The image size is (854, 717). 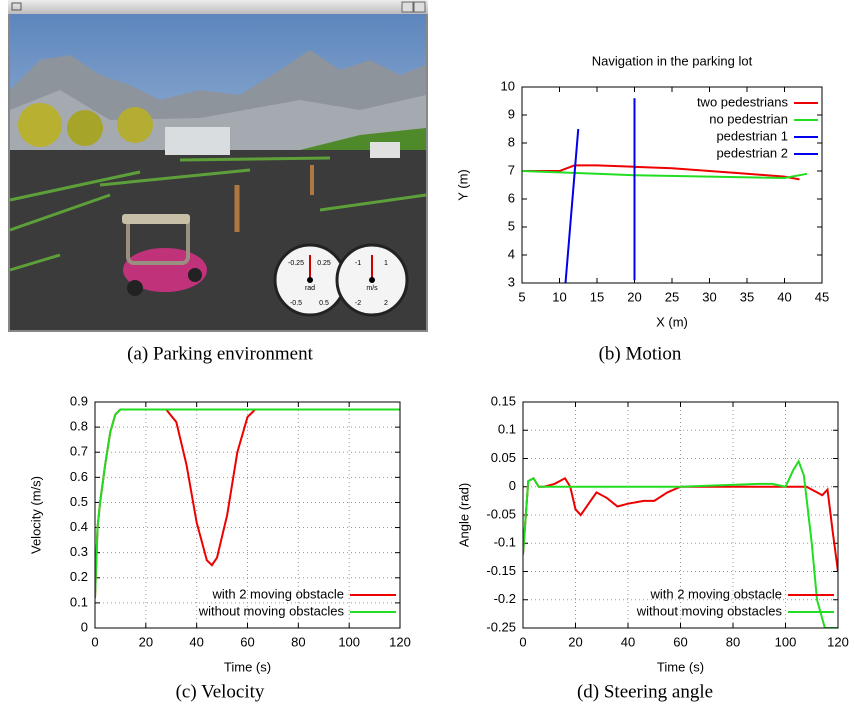 I want to click on x-axis-label: X (m), so click(x=672, y=321).